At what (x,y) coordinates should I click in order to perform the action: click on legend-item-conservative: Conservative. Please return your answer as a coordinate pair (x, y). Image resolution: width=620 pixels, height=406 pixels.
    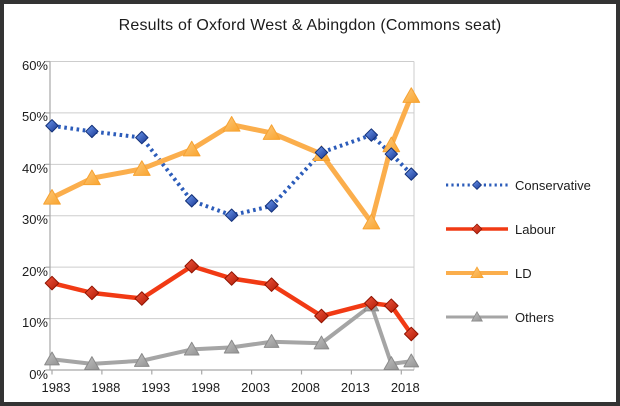
    Looking at the image, I should click on (518, 185).